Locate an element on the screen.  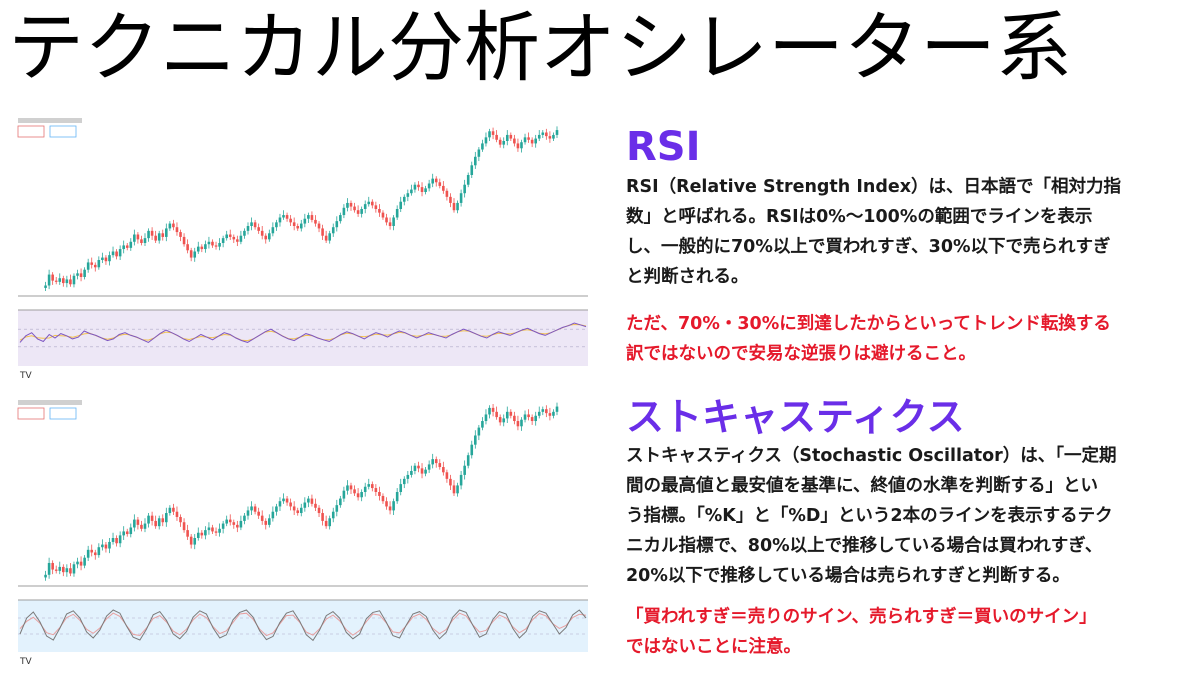
stochastic-band is located at coordinates (303, 626).